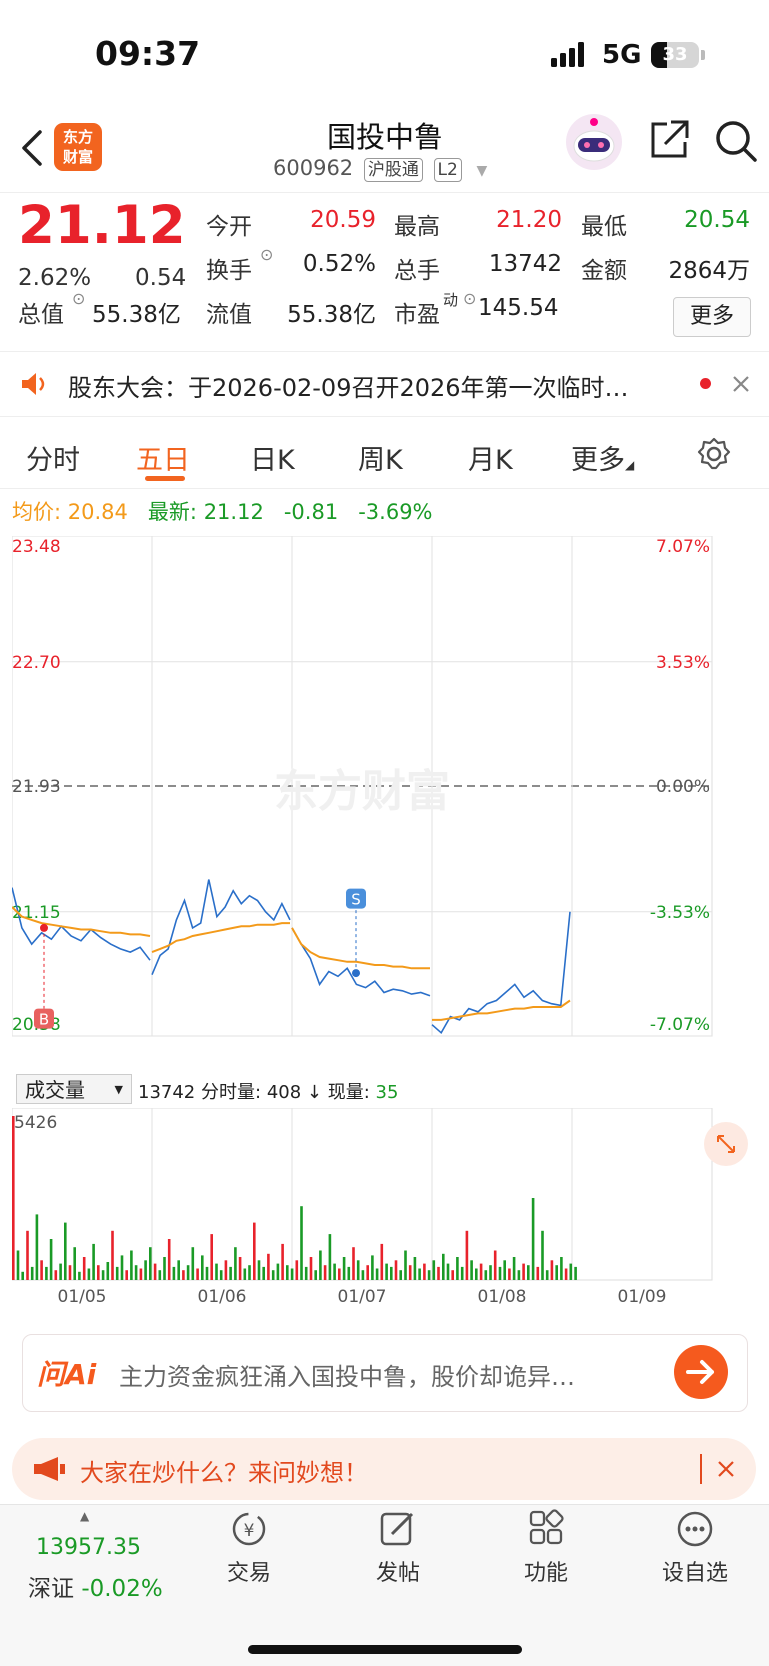 Image resolution: width=769 pixels, height=1666 pixels. Describe the element at coordinates (231, 1092) in the screenshot. I see `minute-volume-label: 分时量:` at that location.